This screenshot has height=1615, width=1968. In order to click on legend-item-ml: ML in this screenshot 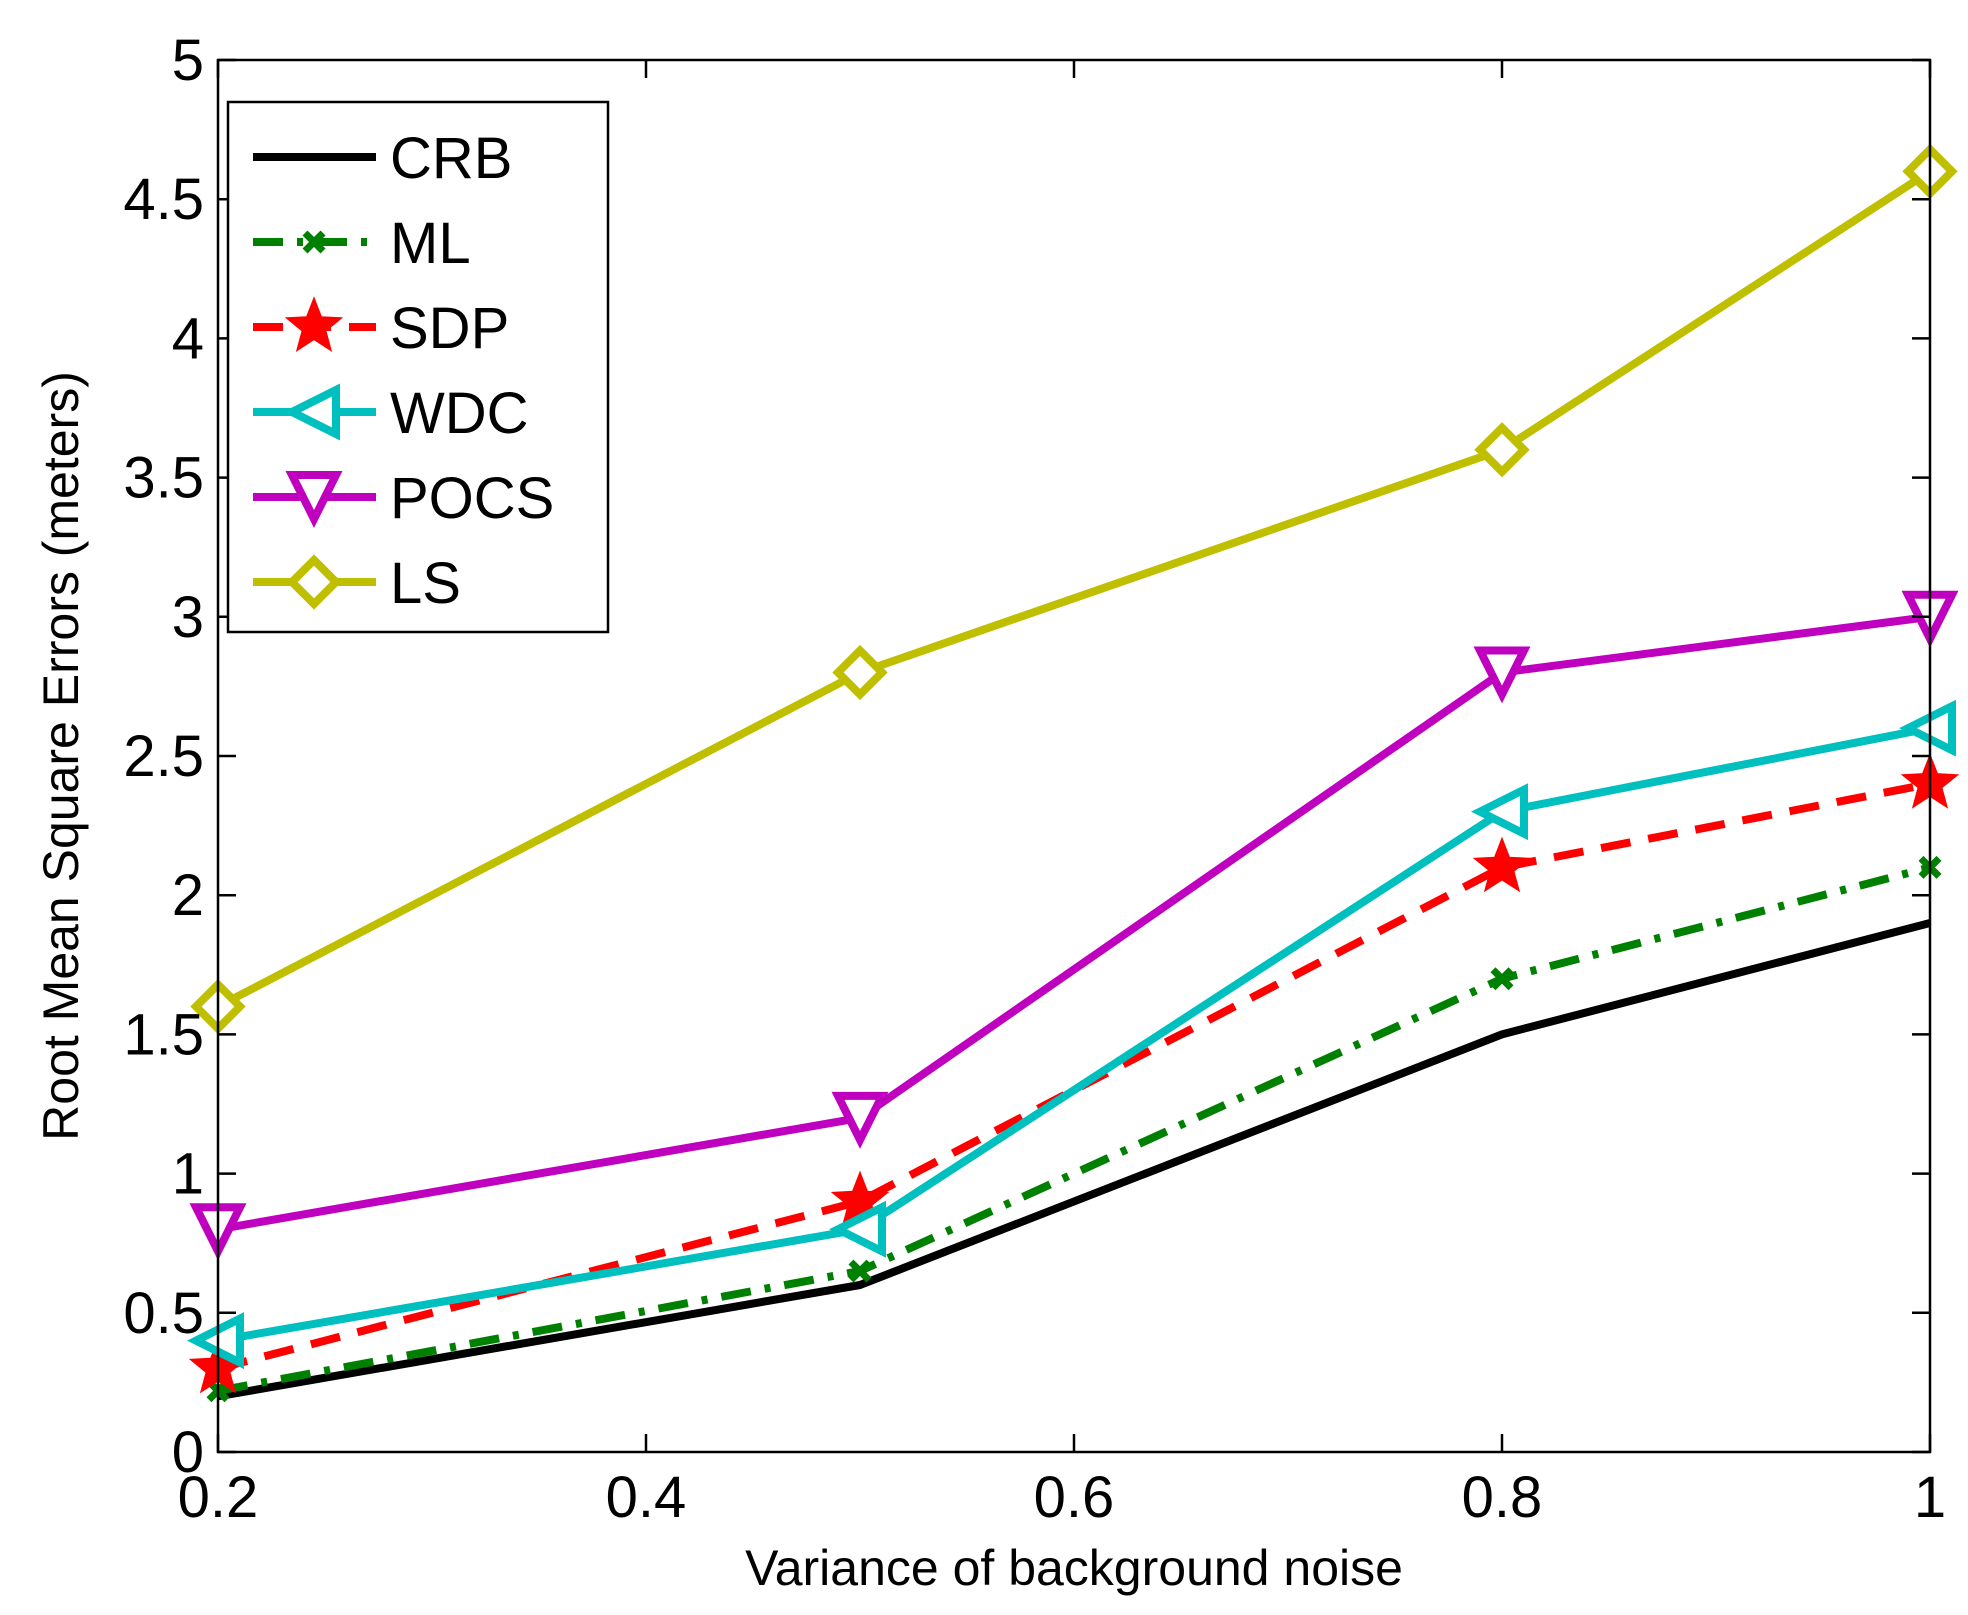, I will do `click(362, 243)`.